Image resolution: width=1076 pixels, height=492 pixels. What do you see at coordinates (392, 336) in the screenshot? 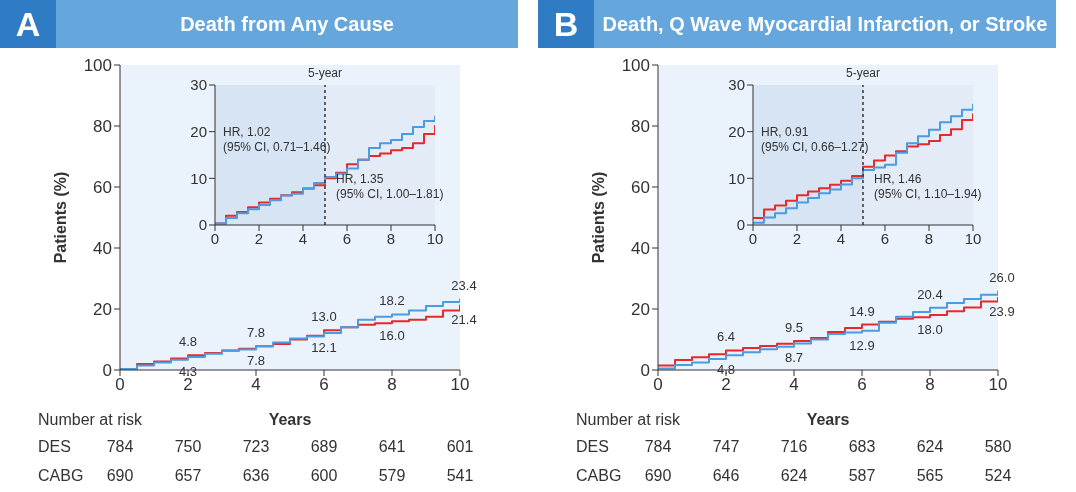
I see `data-label: 16.0` at bounding box center [392, 336].